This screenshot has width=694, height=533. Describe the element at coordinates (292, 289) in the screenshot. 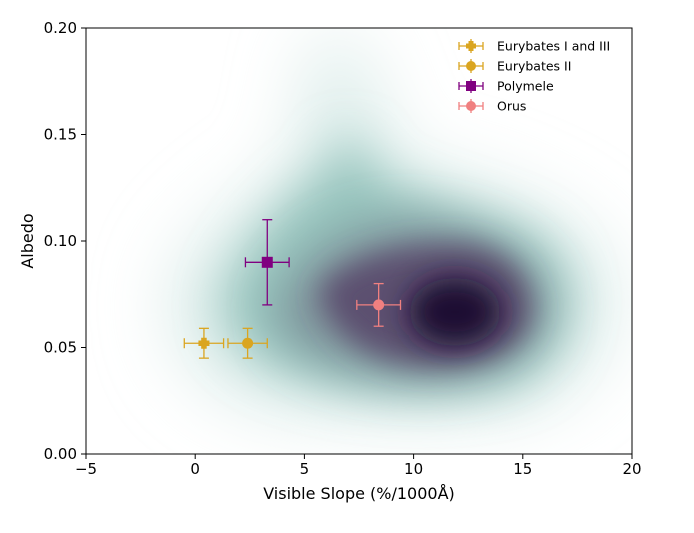

I see `data-points` at that location.